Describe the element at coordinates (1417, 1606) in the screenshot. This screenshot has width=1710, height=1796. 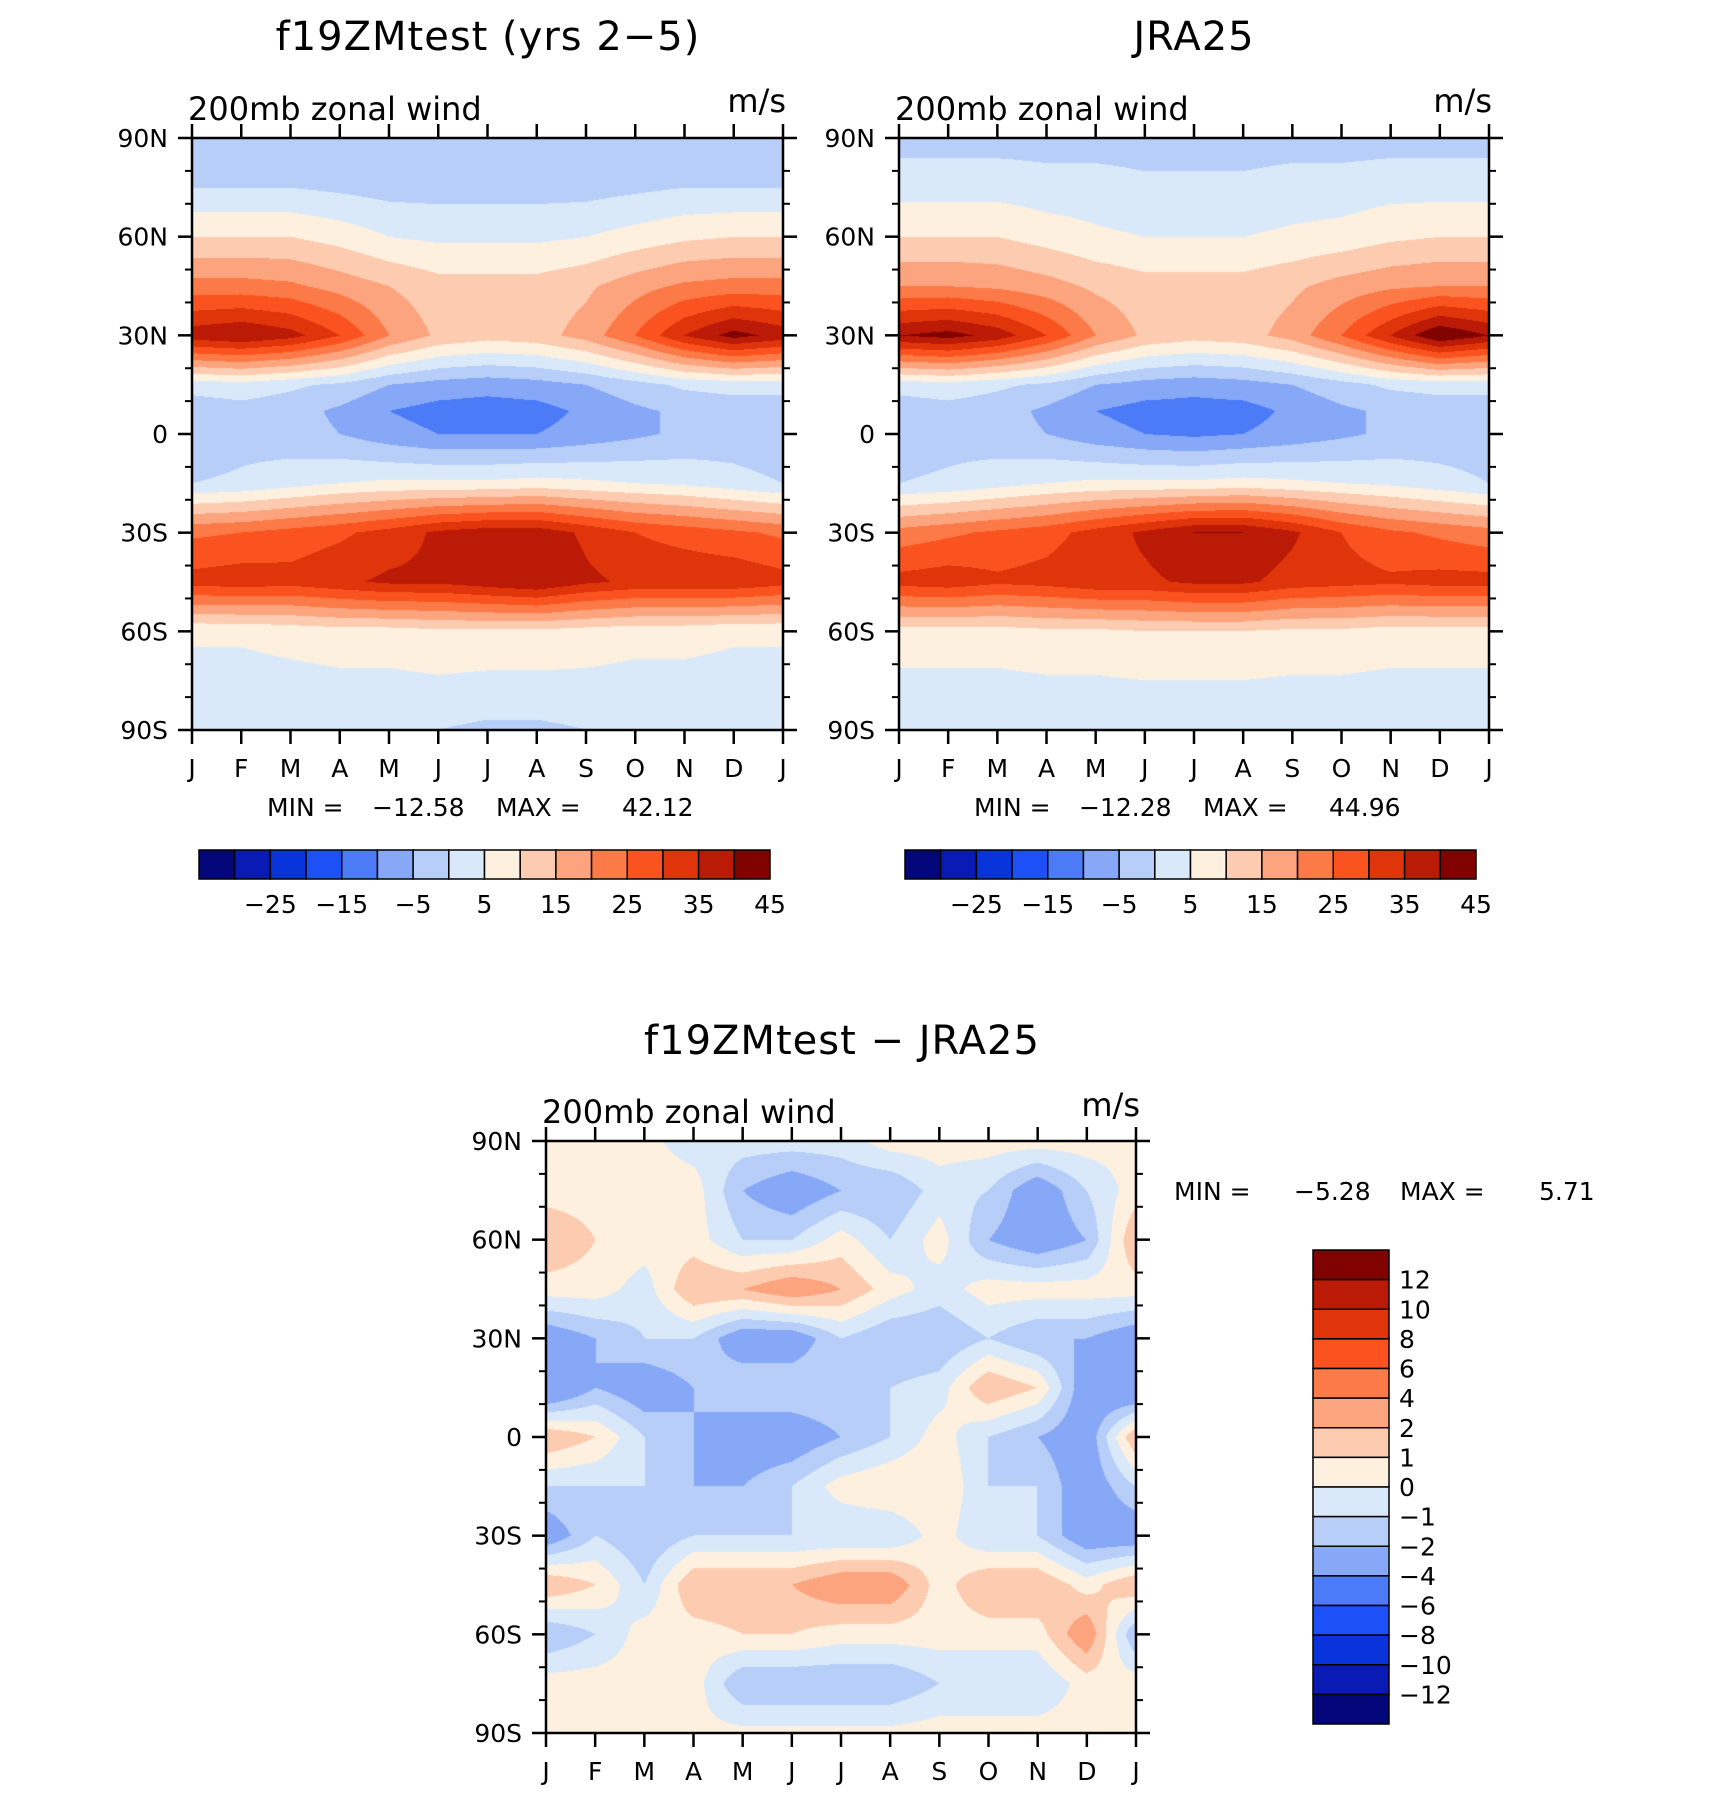
I see `colorbar-label: −6` at that location.